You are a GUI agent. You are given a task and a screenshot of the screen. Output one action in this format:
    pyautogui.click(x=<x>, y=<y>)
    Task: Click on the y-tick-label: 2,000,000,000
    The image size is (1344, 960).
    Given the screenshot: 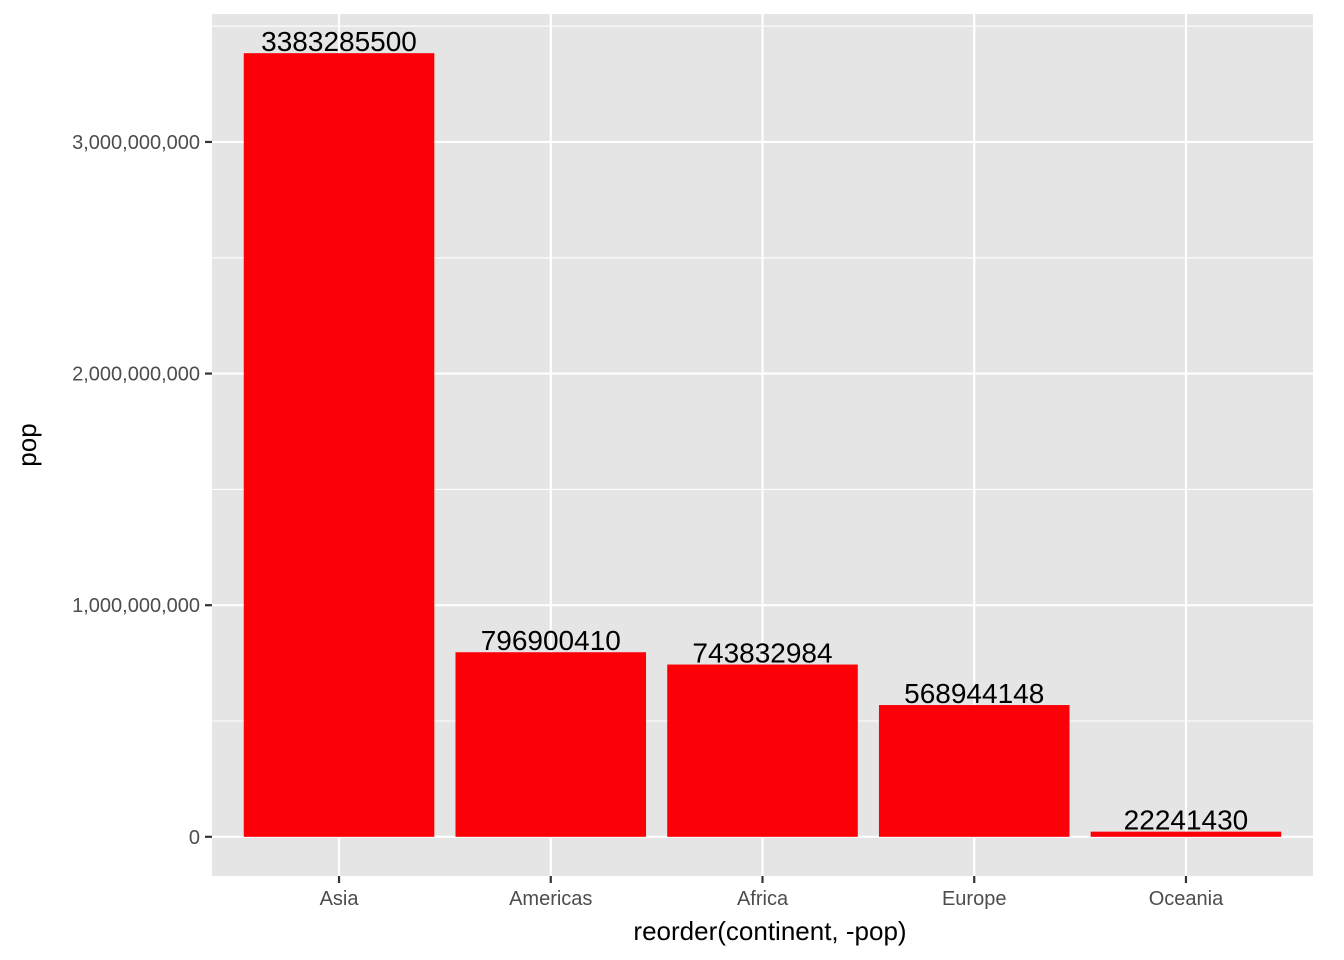 What is the action you would take?
    pyautogui.click(x=136, y=375)
    